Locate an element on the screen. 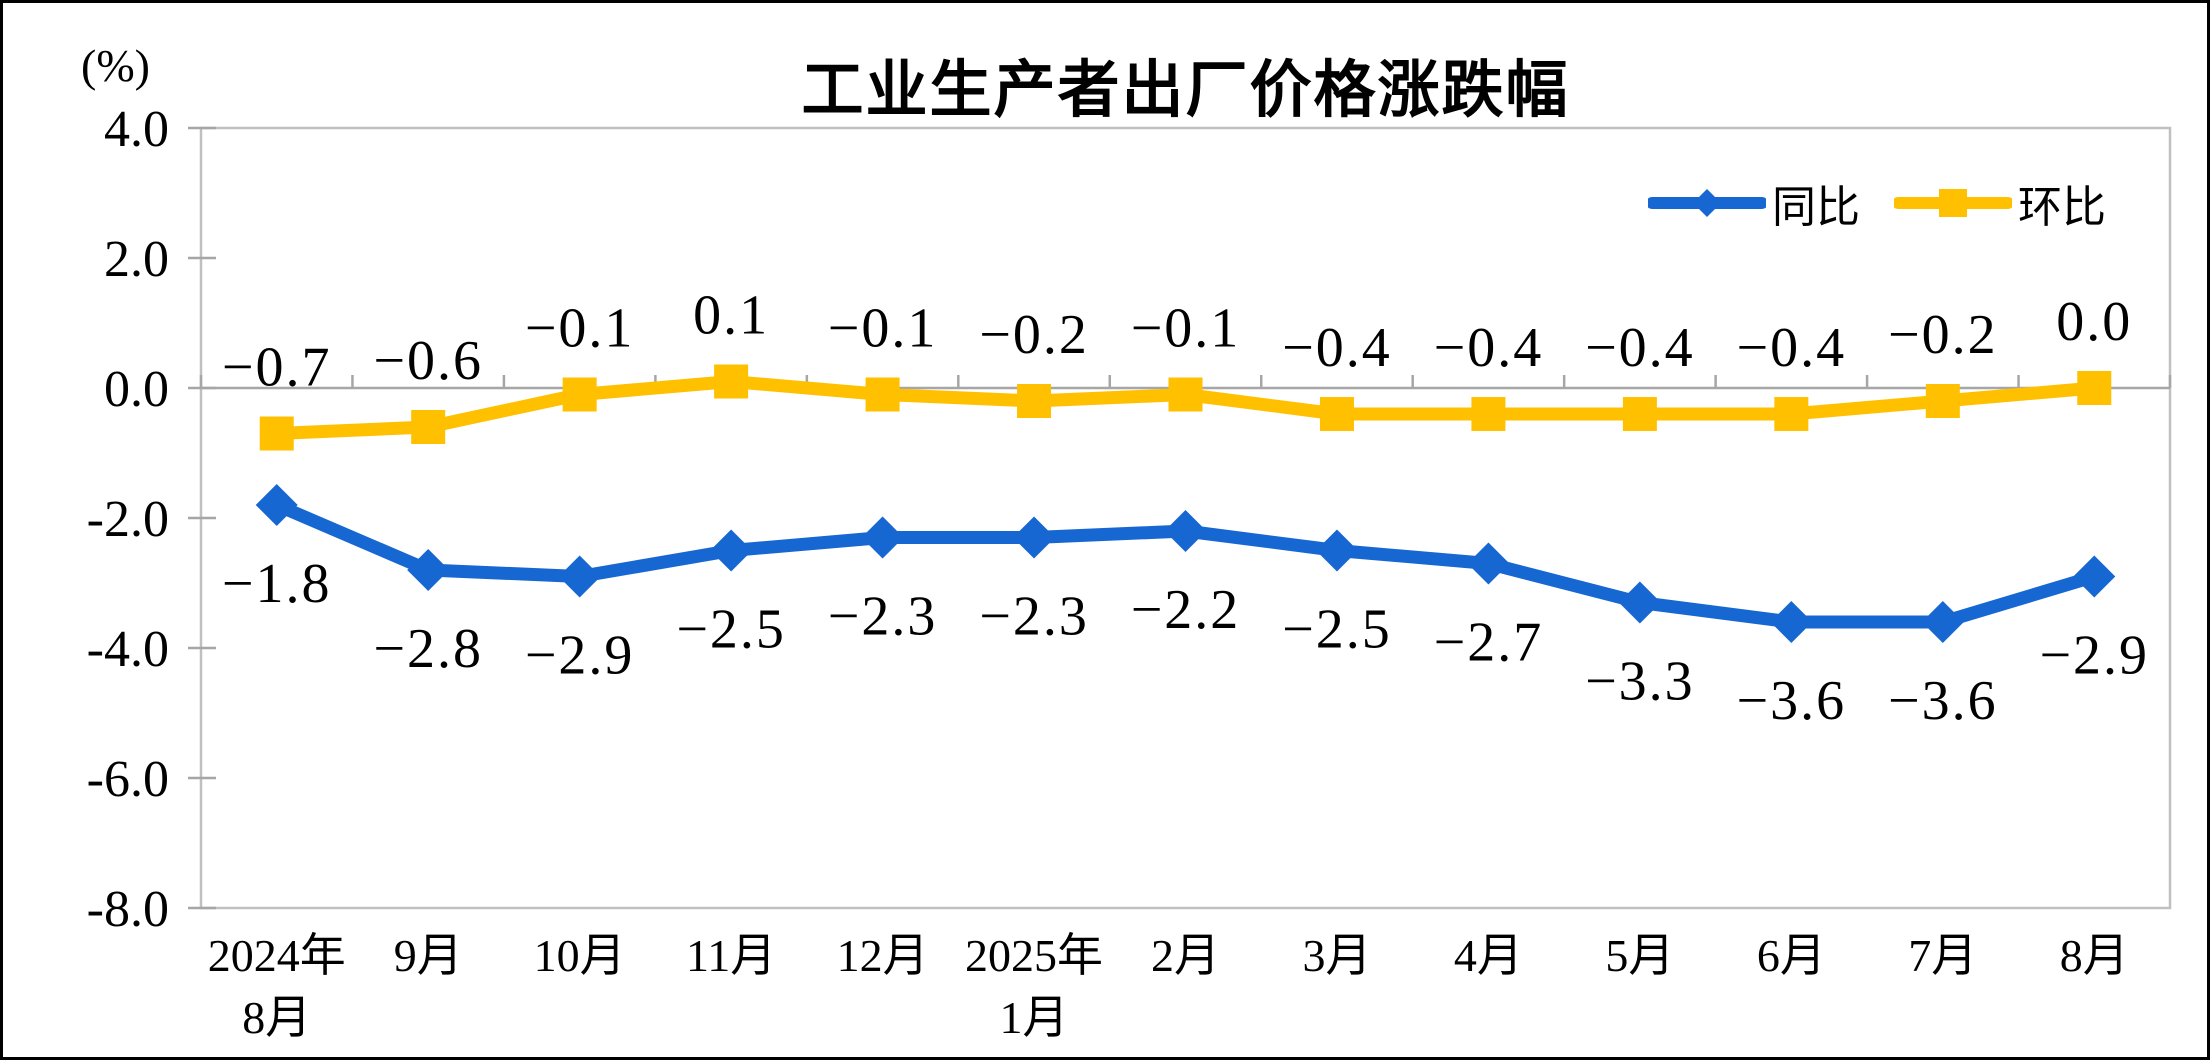 The width and height of the screenshot is (2210, 1060). x-axis-category-label: 2月 is located at coordinates (1185, 955).